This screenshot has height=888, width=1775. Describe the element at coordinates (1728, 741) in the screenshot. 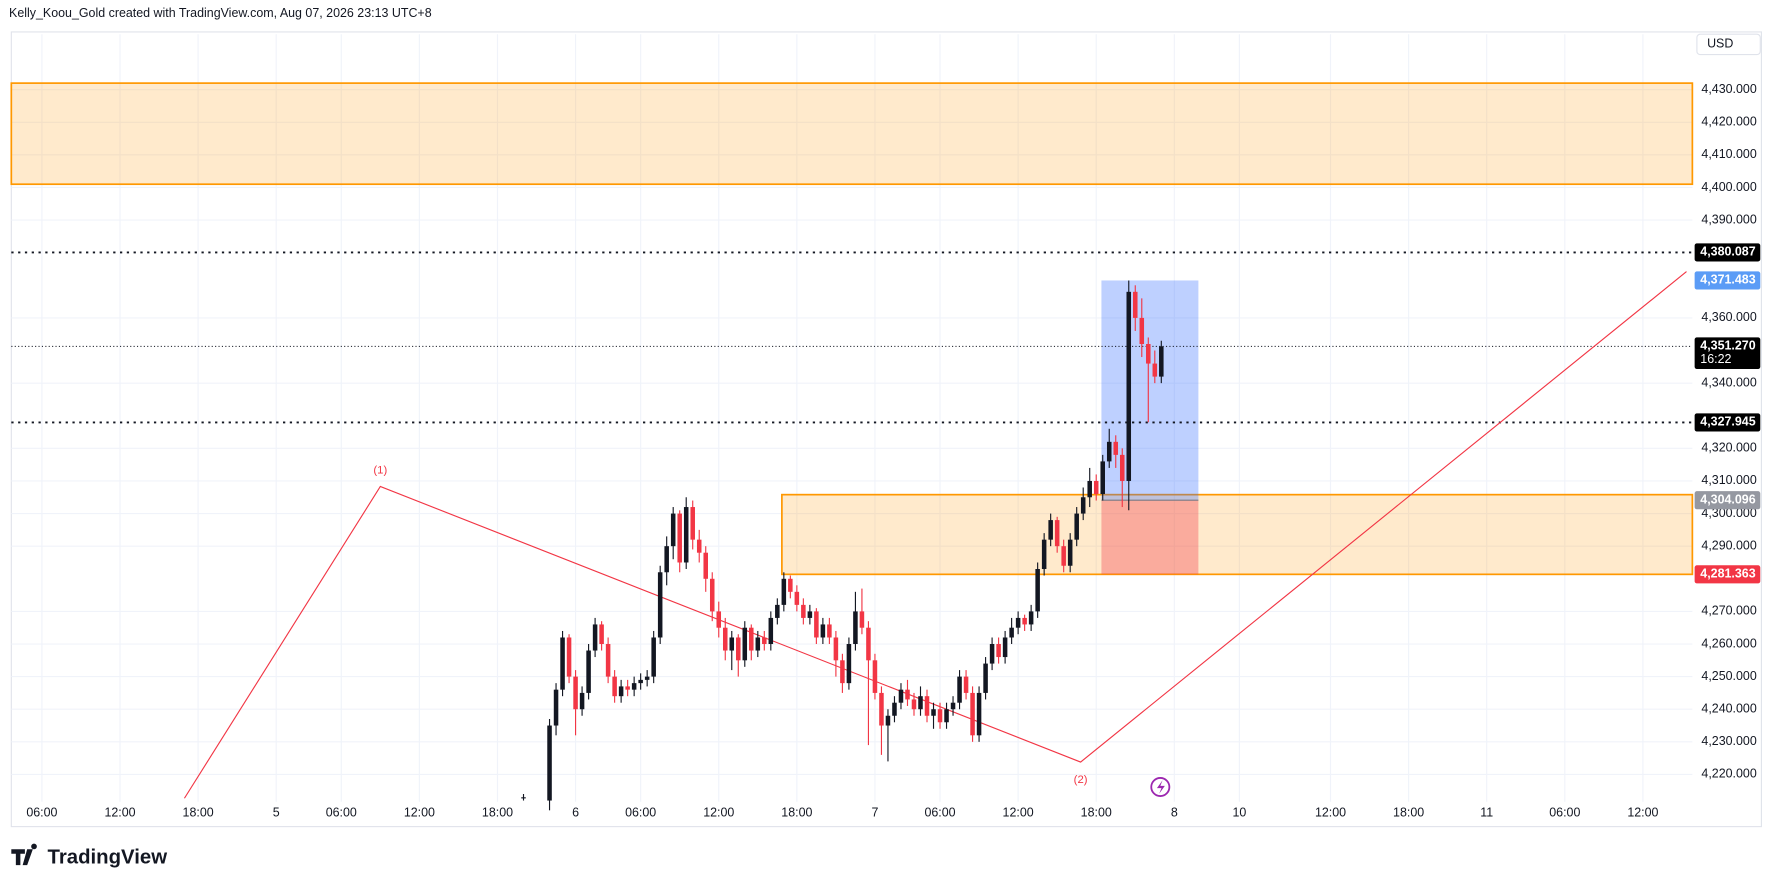

I see `y-tick-label: 4,230.000` at that location.